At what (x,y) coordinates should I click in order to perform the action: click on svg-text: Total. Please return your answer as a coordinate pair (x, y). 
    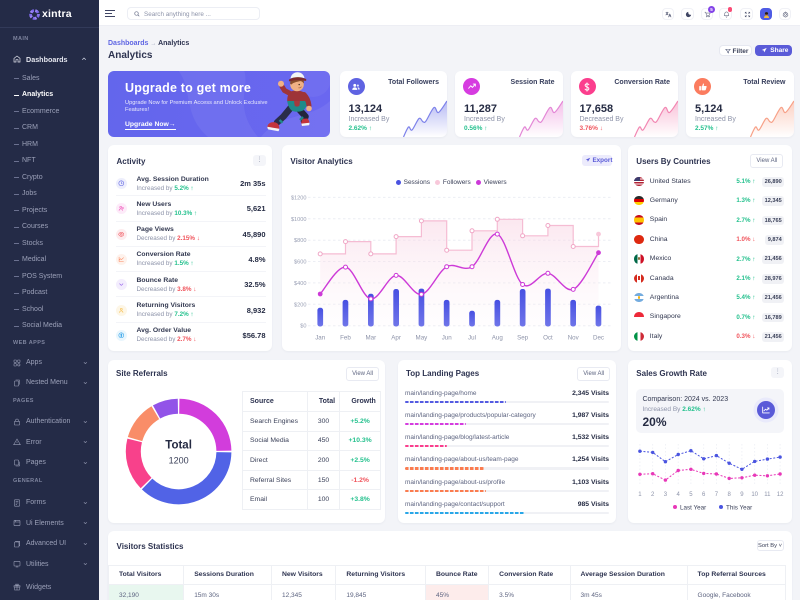
    Looking at the image, I should click on (178, 446).